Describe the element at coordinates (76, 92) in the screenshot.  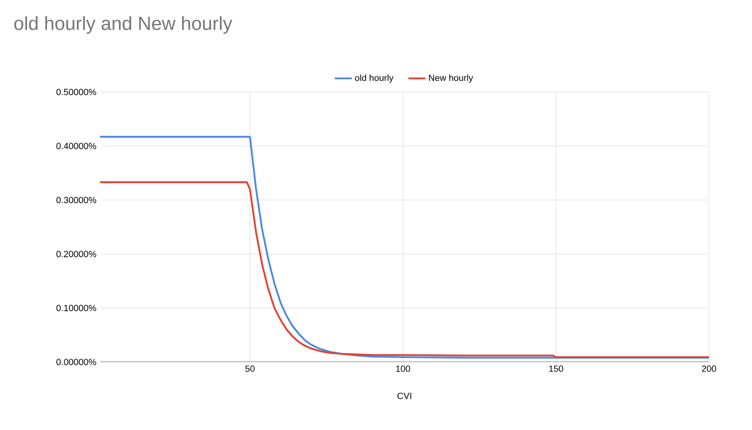
I see `y-tick-label: 0.50000%` at that location.